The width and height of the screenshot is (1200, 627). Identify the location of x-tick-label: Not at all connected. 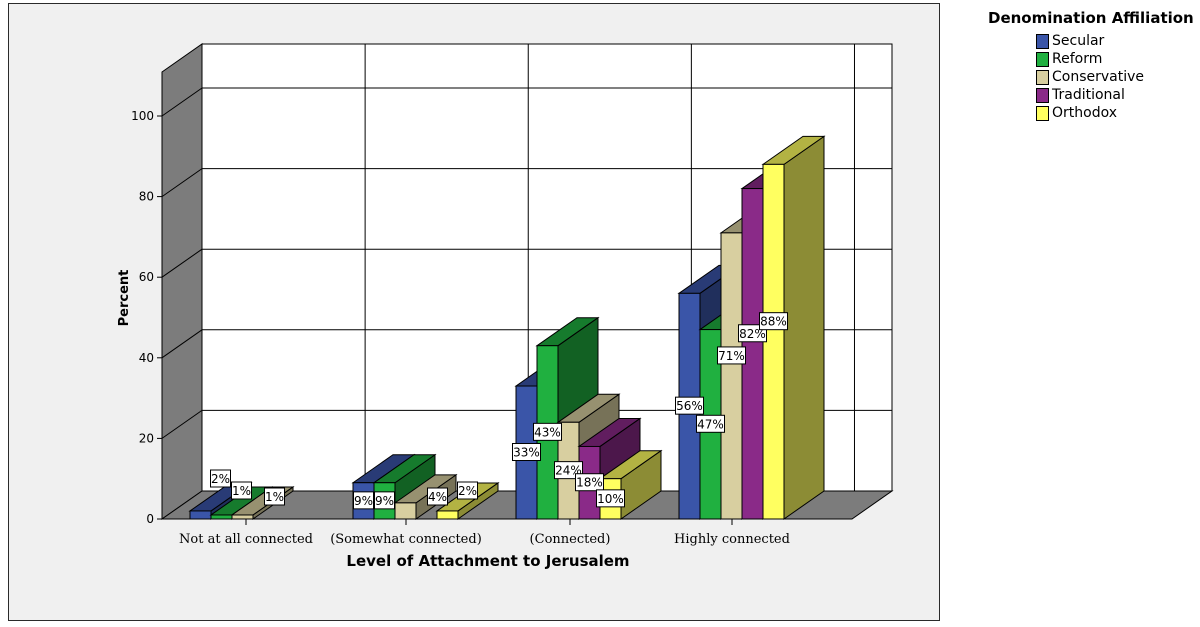
(246, 539).